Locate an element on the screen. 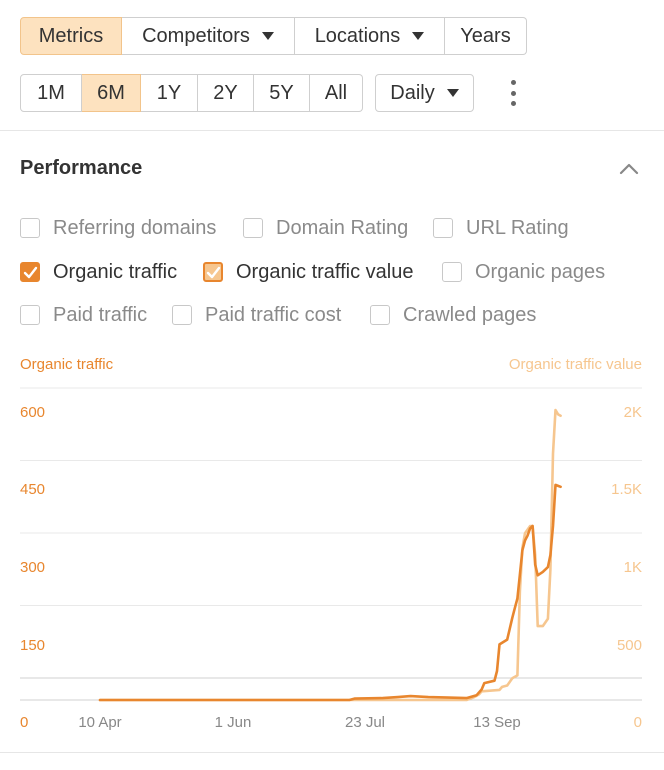 The height and width of the screenshot is (770, 664). tab-metrics-label: Metrics is located at coordinates (71, 35).